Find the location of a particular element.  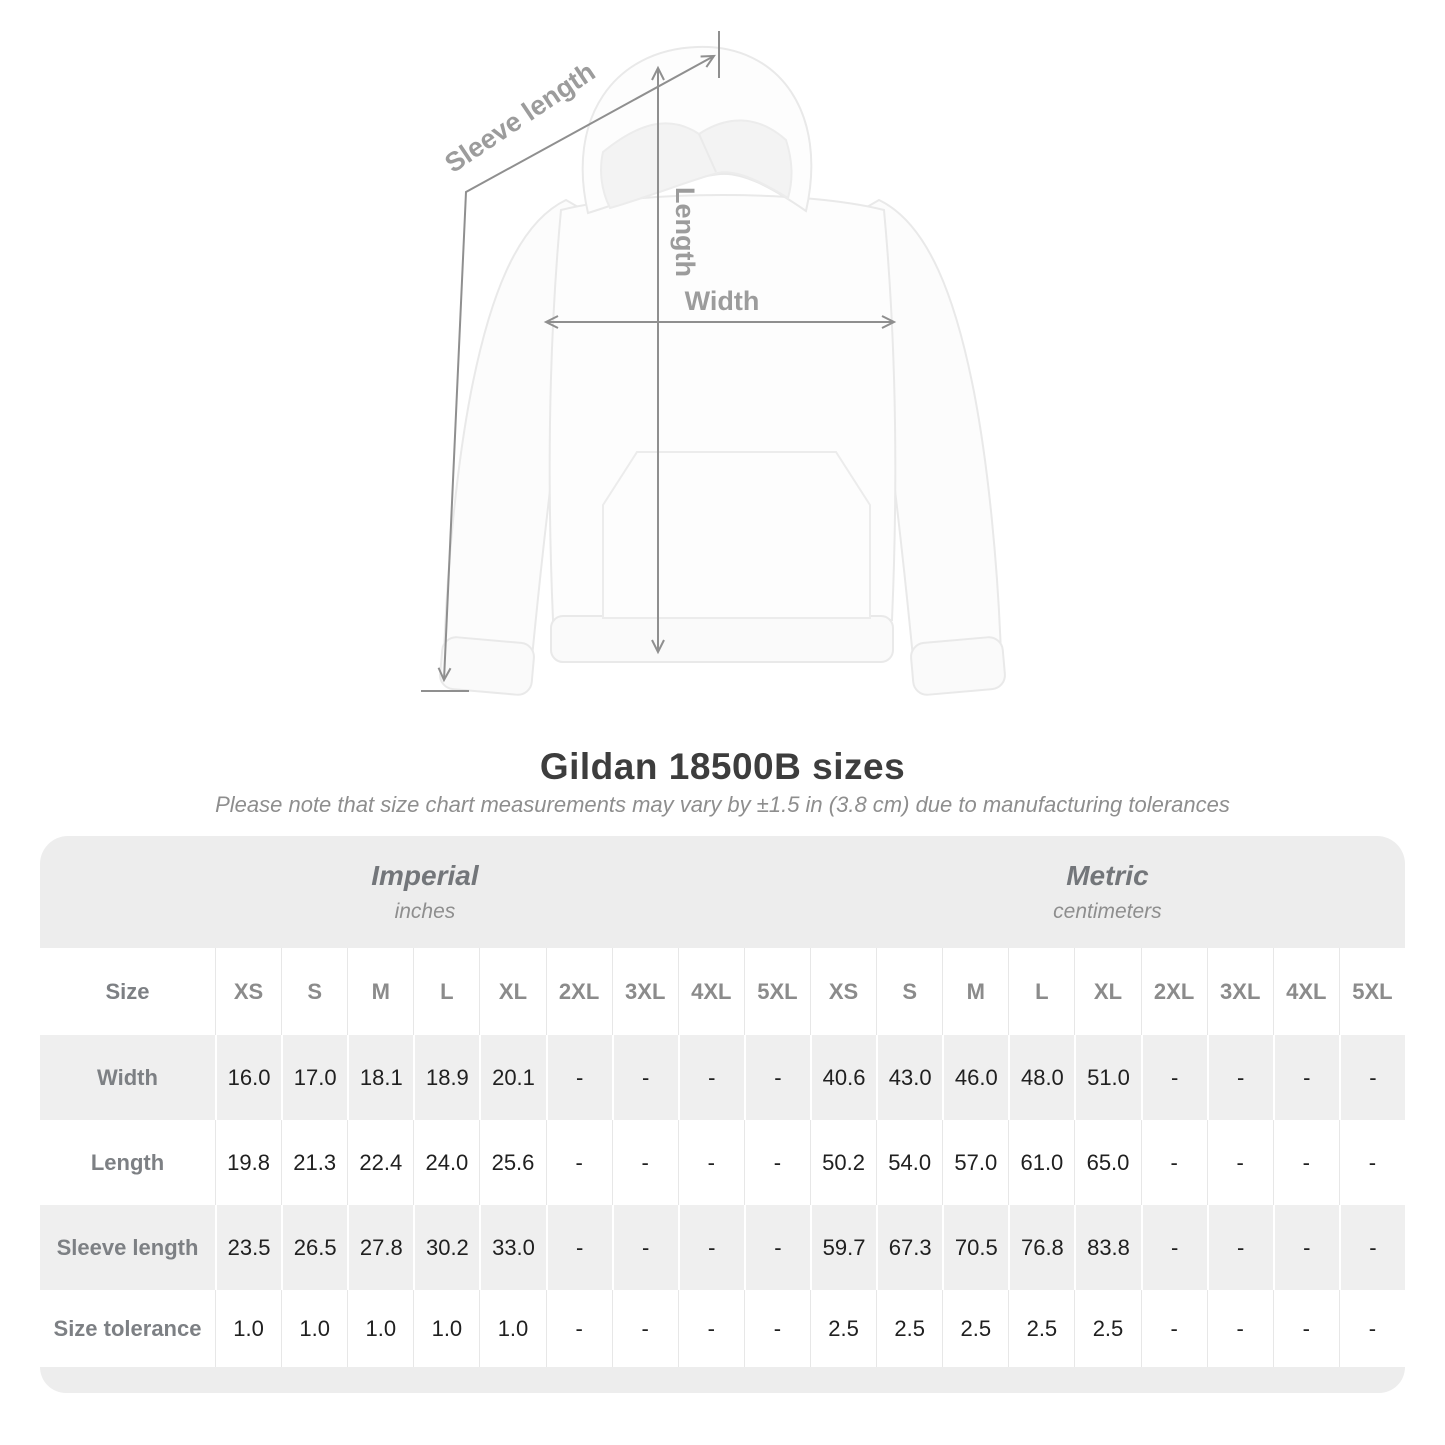

imperial-group-name: Imperial is located at coordinates (425, 875).